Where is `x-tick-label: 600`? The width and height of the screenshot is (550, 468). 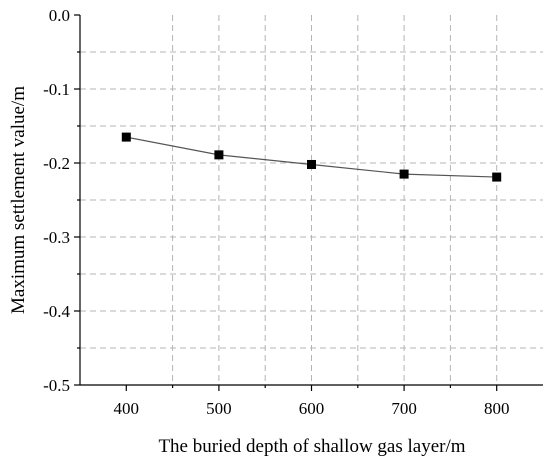
x-tick-label: 600 is located at coordinates (312, 408).